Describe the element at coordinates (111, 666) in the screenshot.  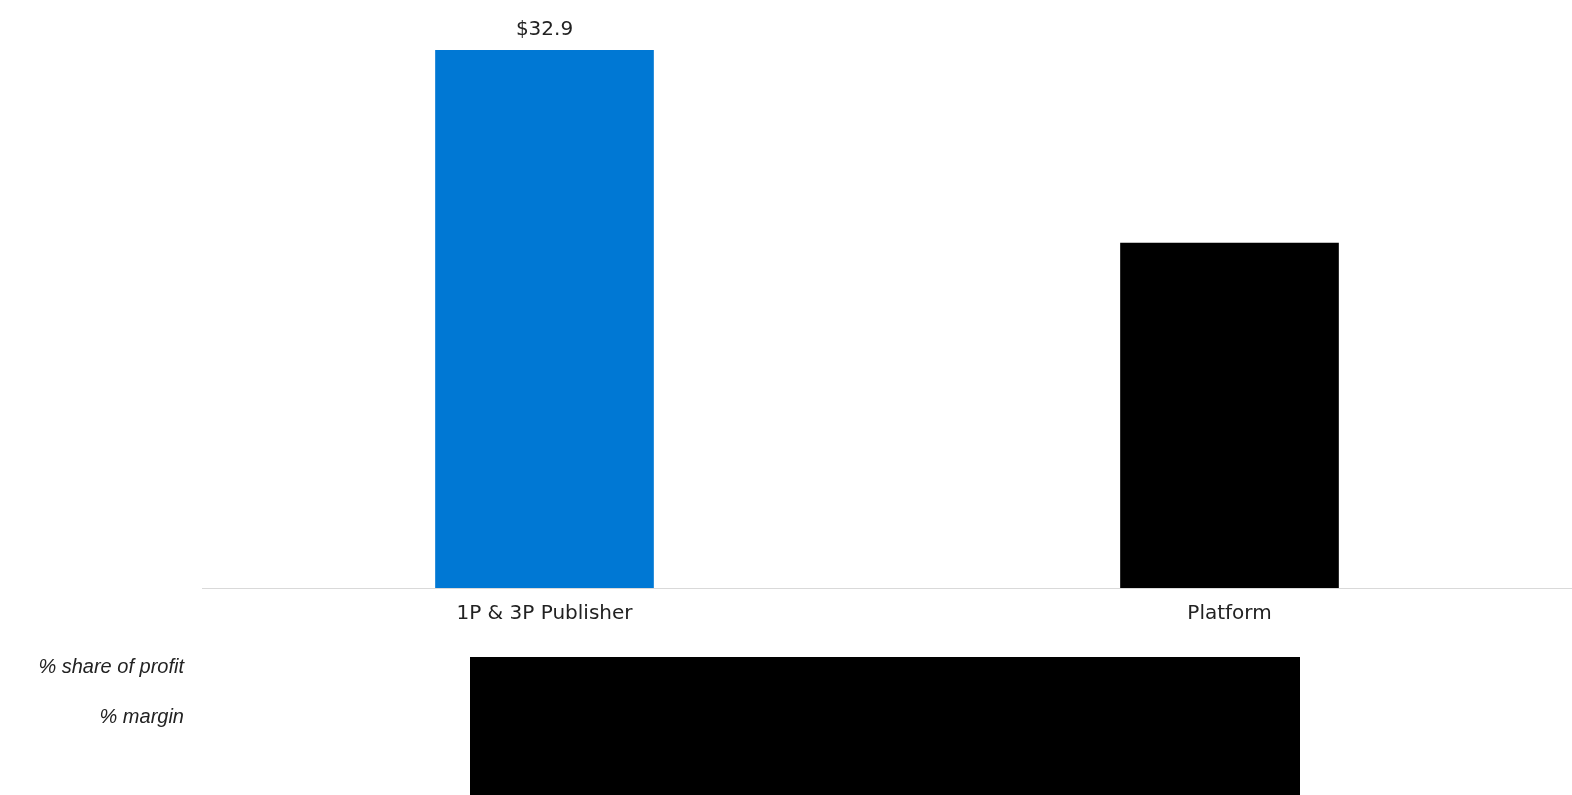
I see `text: % share of profit` at that location.